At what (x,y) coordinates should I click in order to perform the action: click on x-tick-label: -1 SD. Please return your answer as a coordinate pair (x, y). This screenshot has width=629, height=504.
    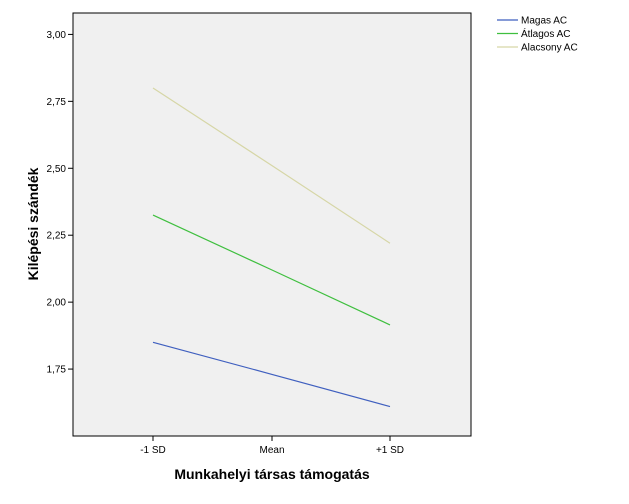
    Looking at the image, I should click on (153, 450).